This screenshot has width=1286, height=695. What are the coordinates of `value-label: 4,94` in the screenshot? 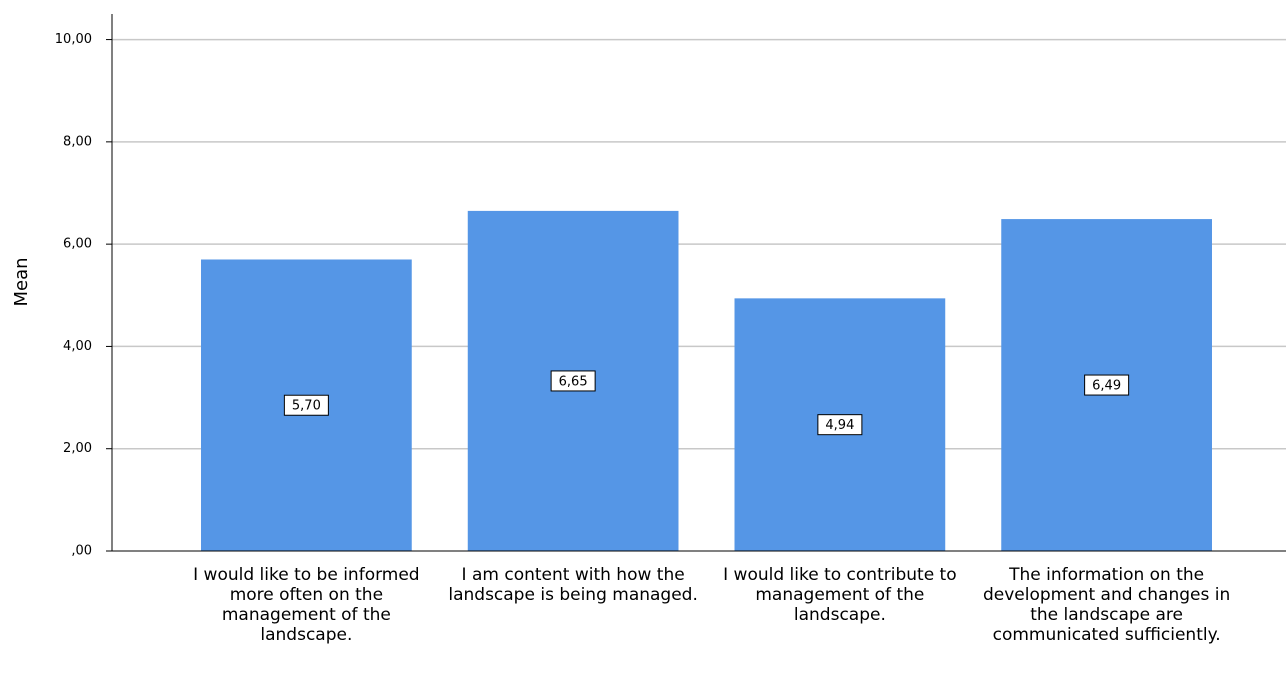 It's located at (839, 425).